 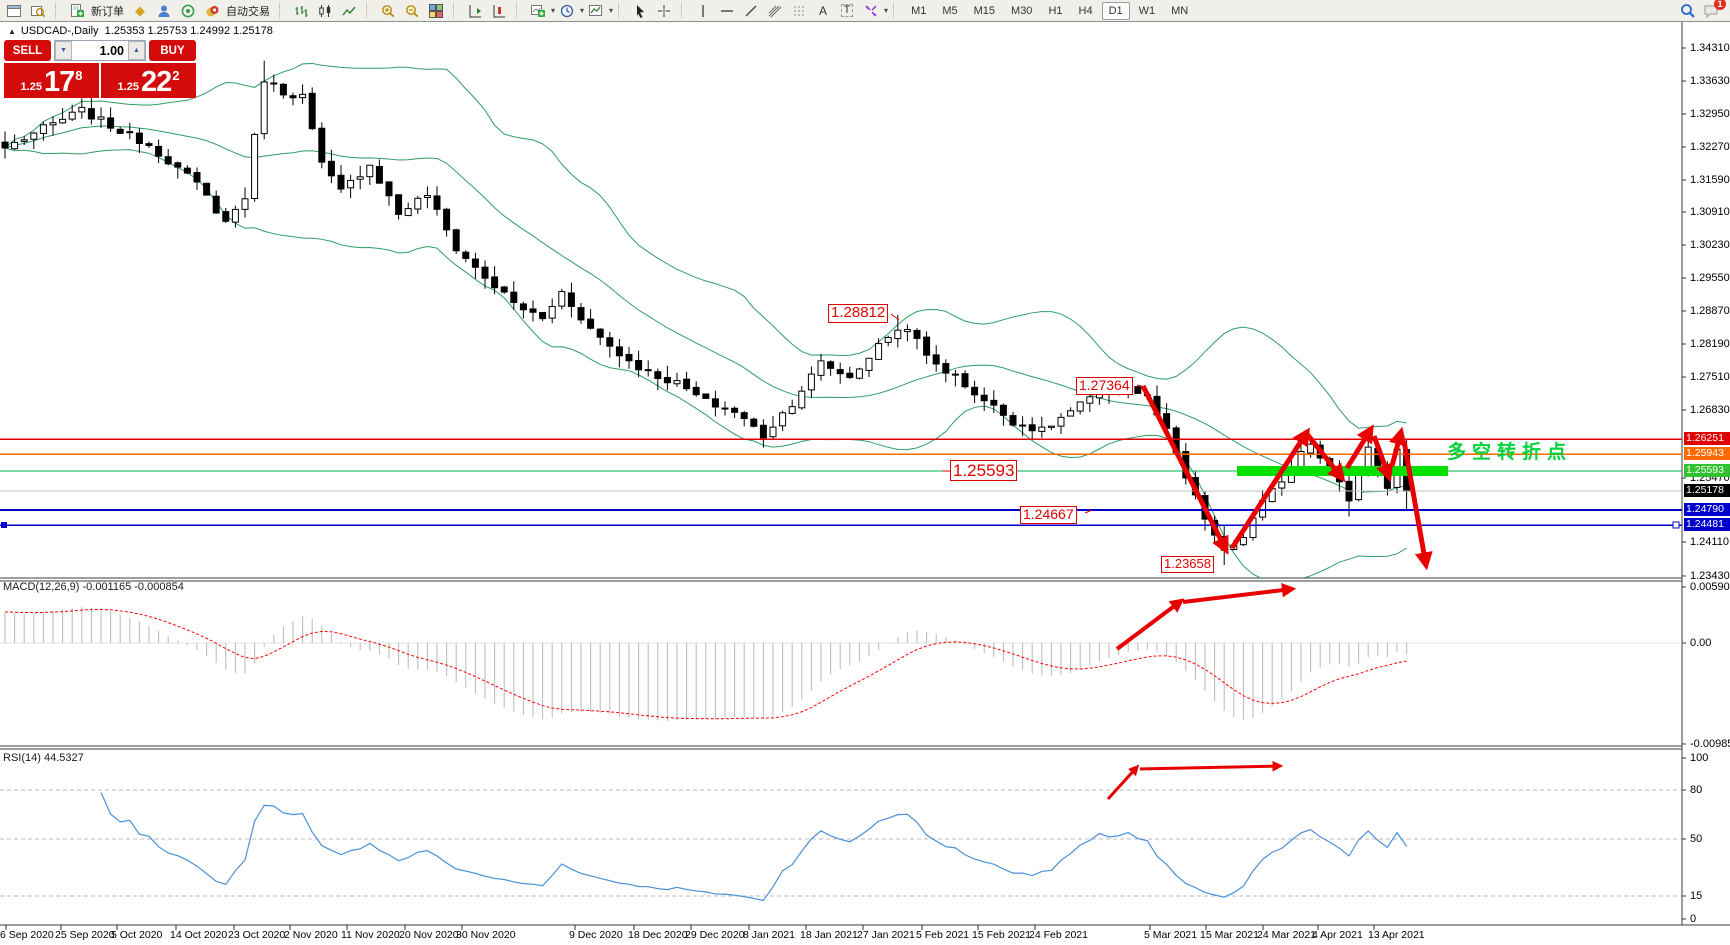 I want to click on line-chart-icon, so click(x=349, y=11).